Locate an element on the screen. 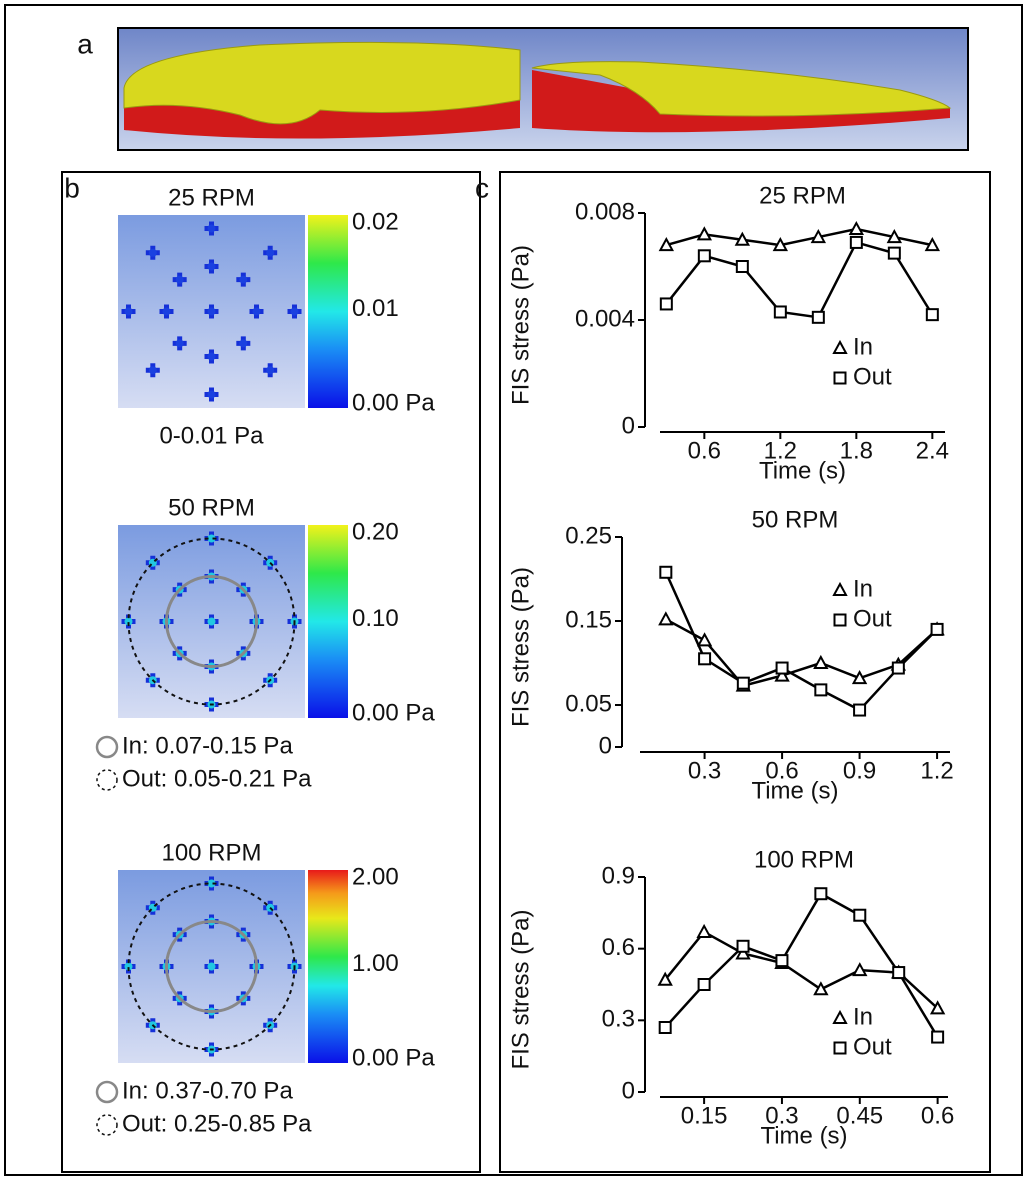 The width and height of the screenshot is (1028, 1180). disk-top is located at coordinates (322, 83).